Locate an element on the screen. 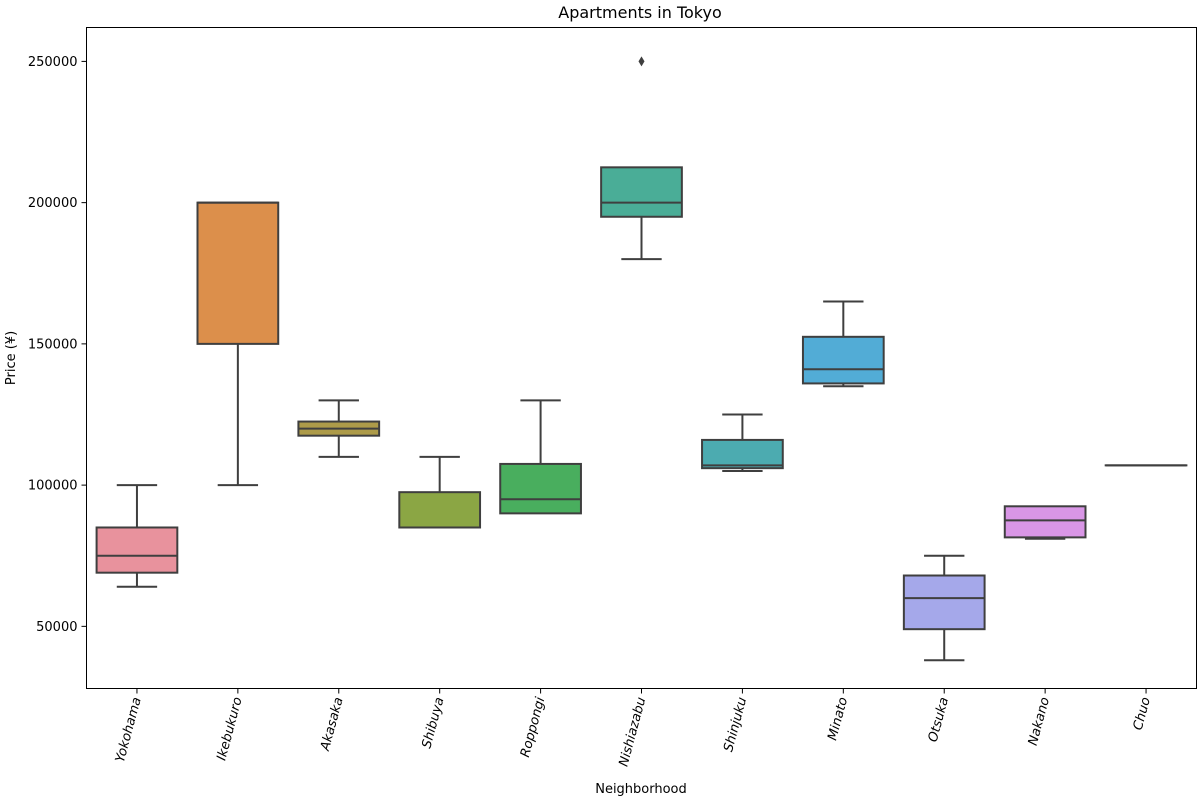  x-tick-label: Yokohama is located at coordinates (129, 730).